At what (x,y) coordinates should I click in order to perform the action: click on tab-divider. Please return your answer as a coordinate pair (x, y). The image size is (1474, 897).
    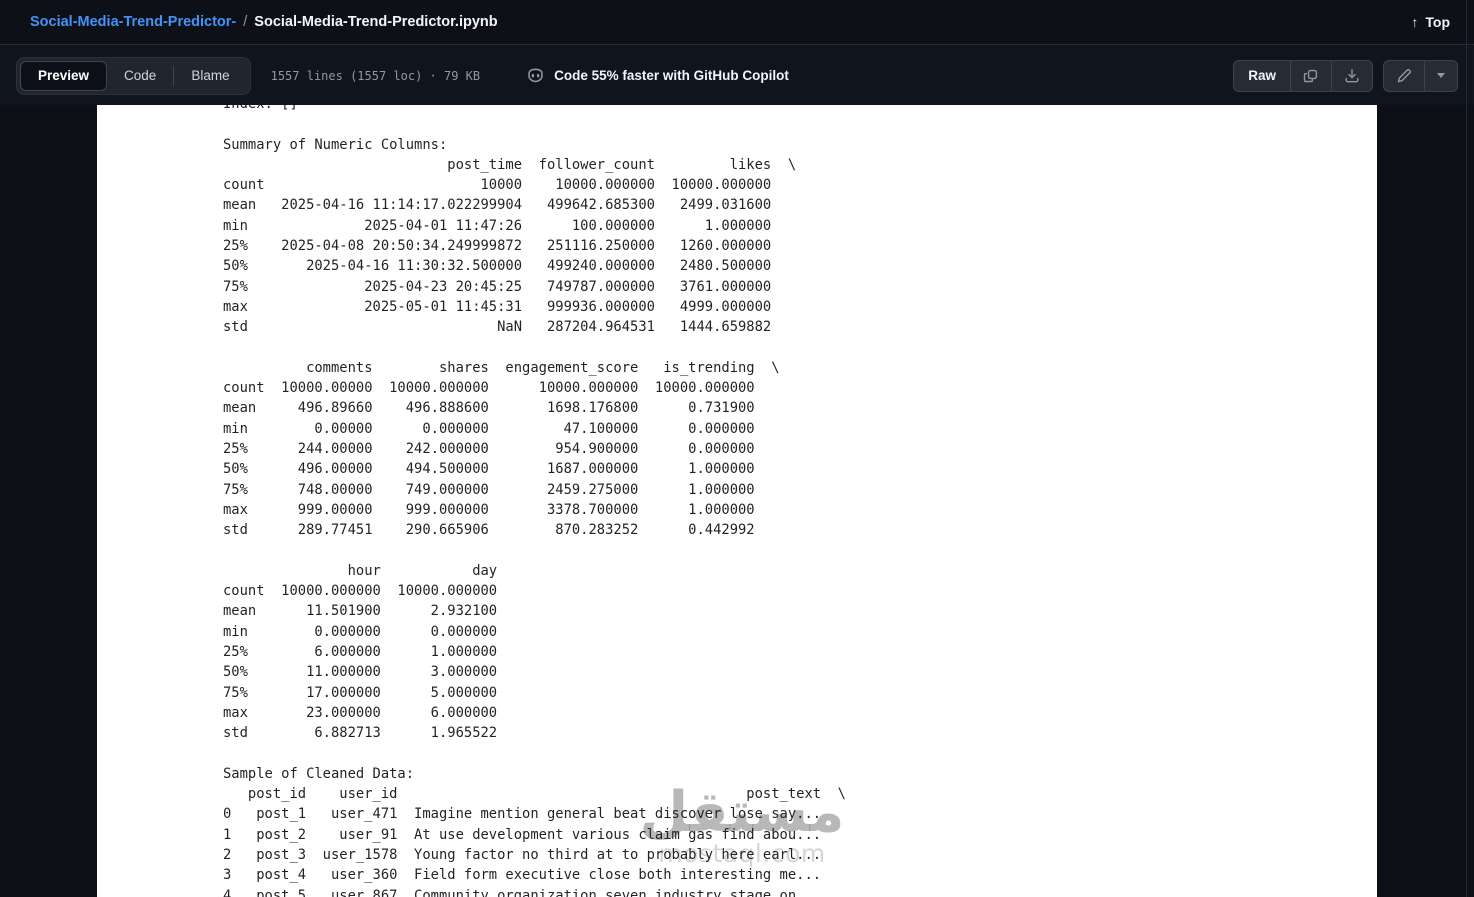
    Looking at the image, I should click on (174, 75).